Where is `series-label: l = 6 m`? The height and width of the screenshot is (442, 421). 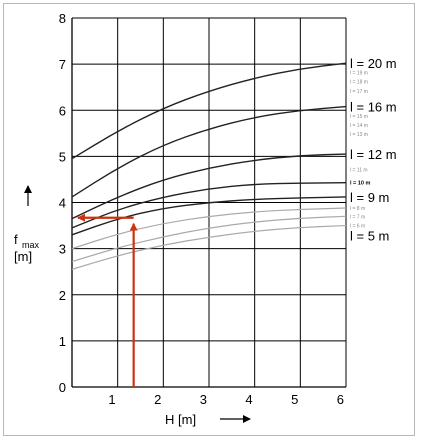 series-label: l = 6 m is located at coordinates (357, 227).